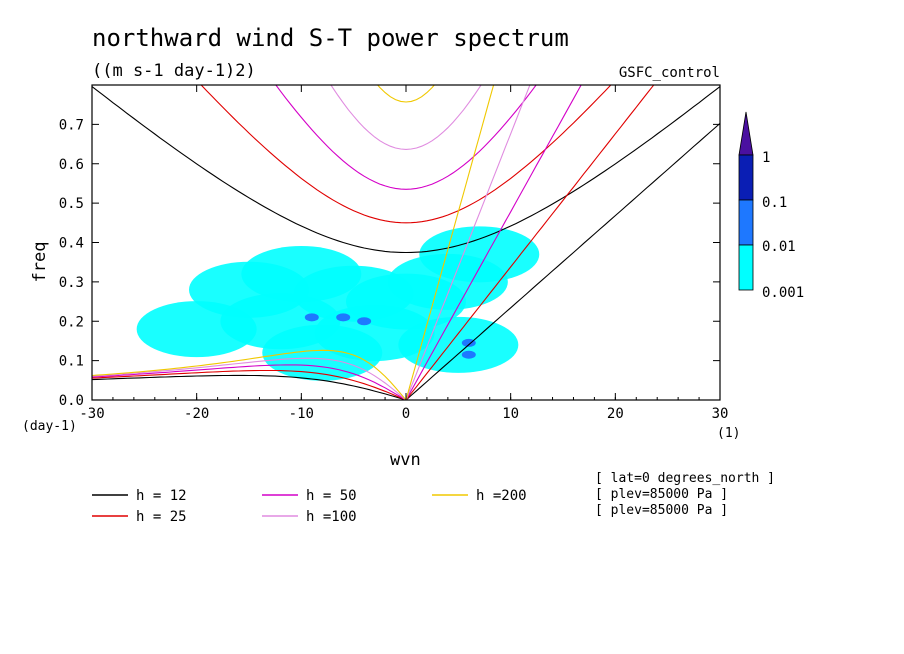 Image resolution: width=904 pixels, height=654 pixels. I want to click on x-tick-label: 10, so click(510, 414).